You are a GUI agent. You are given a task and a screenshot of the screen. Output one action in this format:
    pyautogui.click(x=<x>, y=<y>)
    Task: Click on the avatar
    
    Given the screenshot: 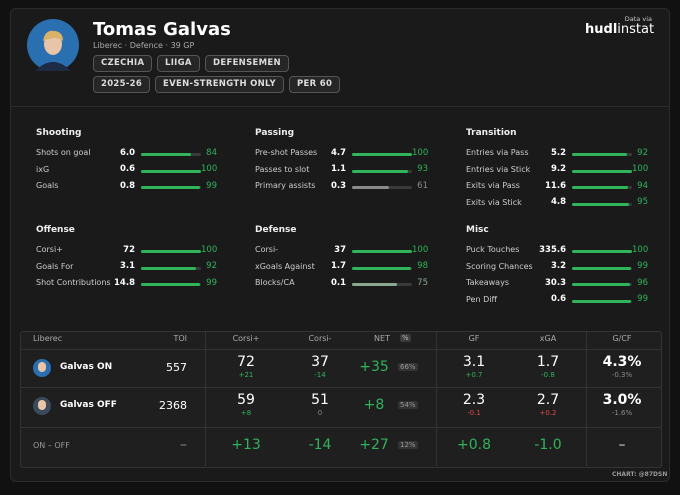 What is the action you would take?
    pyautogui.click(x=53, y=45)
    